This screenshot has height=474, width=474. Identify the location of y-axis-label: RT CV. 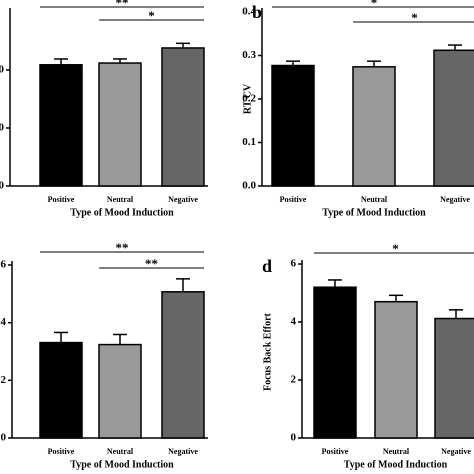
(247, 98).